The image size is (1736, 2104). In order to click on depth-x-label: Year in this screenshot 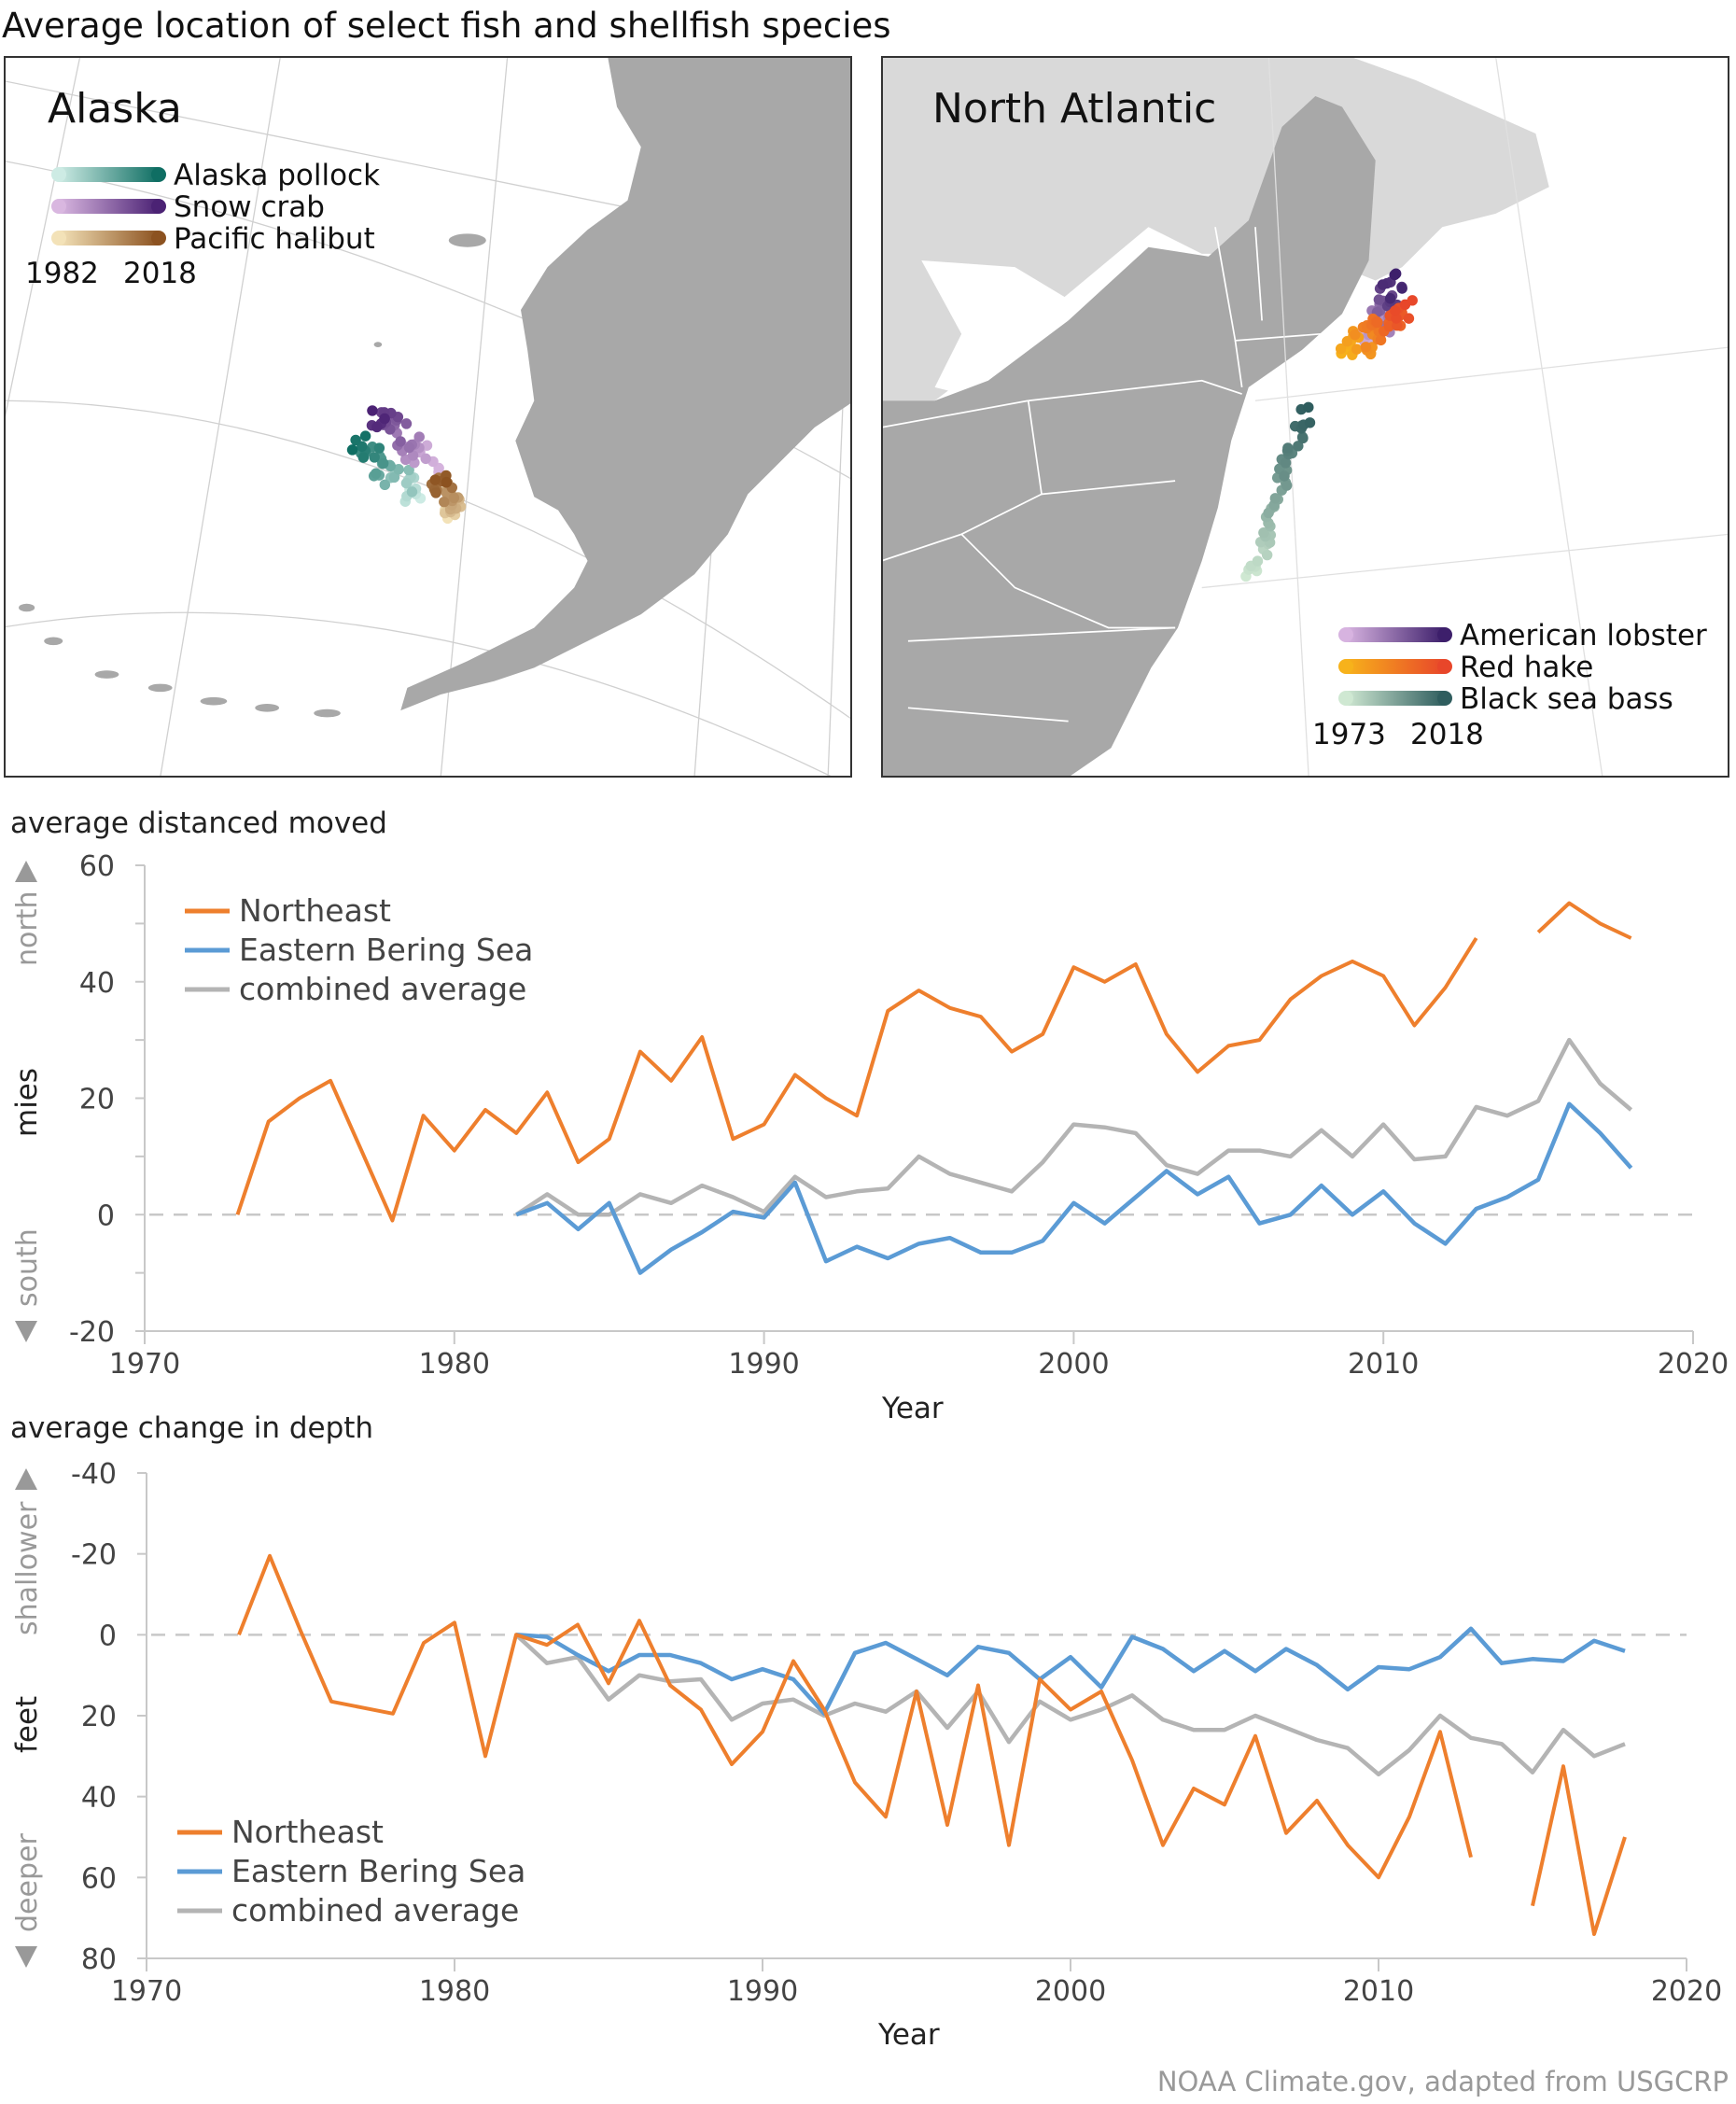, I will do `click(908, 2035)`.